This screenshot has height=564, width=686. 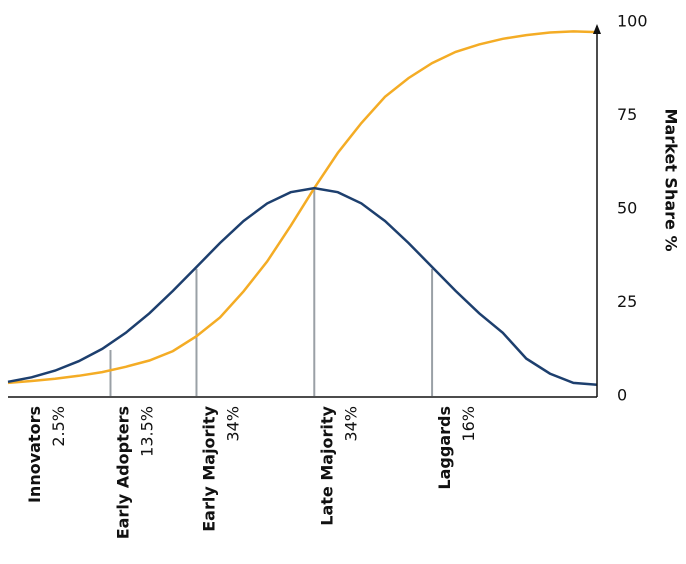 What do you see at coordinates (146, 431) in the screenshot?
I see `share-label: 13.5%` at bounding box center [146, 431].